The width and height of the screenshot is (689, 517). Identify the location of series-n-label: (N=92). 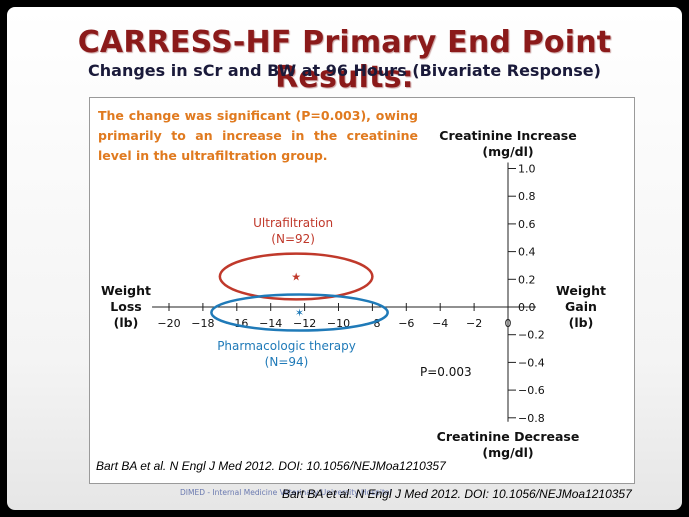
(293, 239).